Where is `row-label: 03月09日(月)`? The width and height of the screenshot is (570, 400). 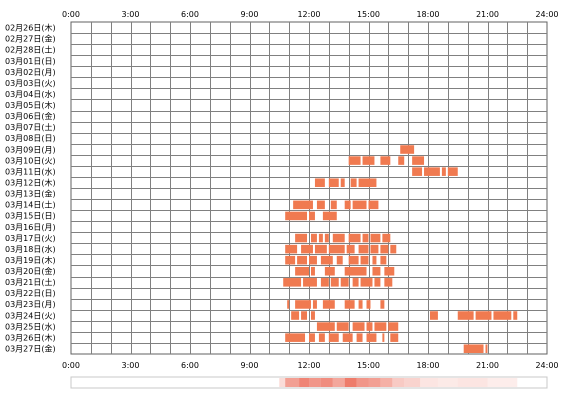
row-label: 03月09日(月) is located at coordinates (30, 149).